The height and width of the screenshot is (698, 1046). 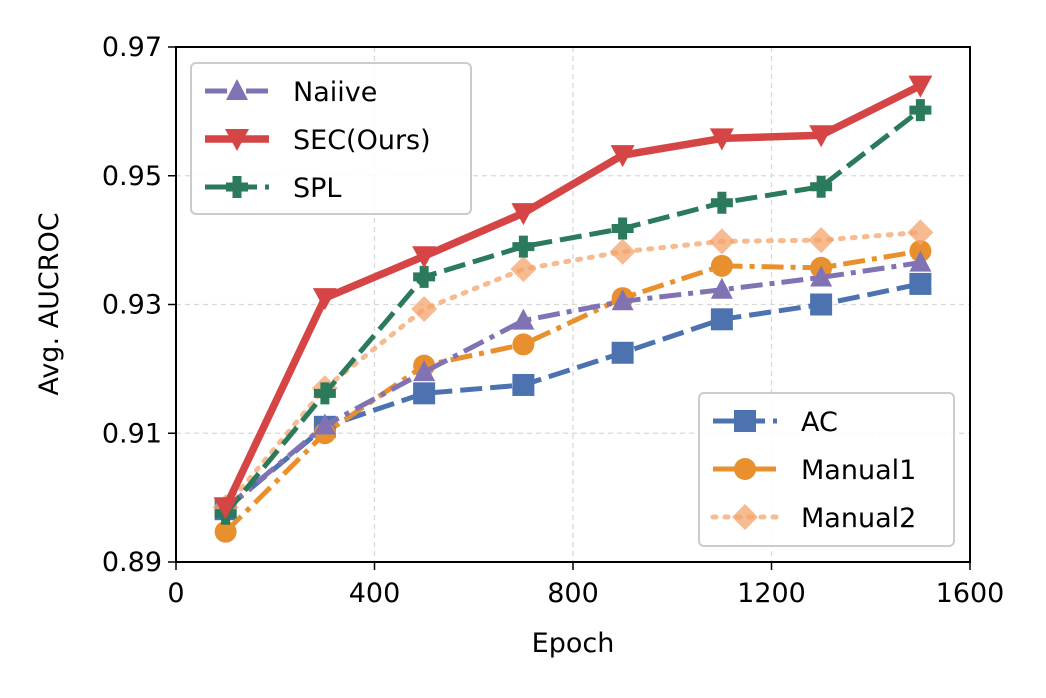 I want to click on y-tick-label: 0.91, so click(x=132, y=433).